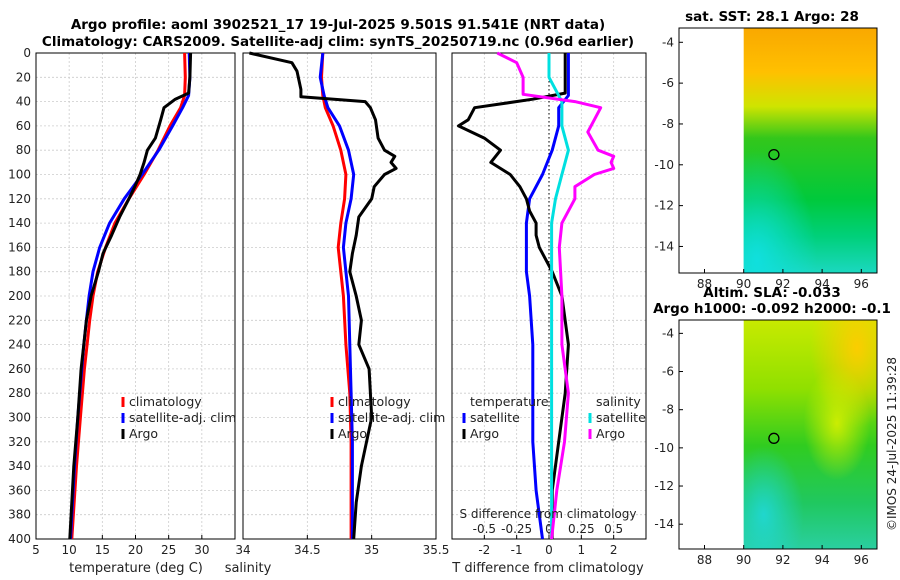  Describe the element at coordinates (774, 438) in the screenshot. I see `sla-map-argo-location-marker` at that location.